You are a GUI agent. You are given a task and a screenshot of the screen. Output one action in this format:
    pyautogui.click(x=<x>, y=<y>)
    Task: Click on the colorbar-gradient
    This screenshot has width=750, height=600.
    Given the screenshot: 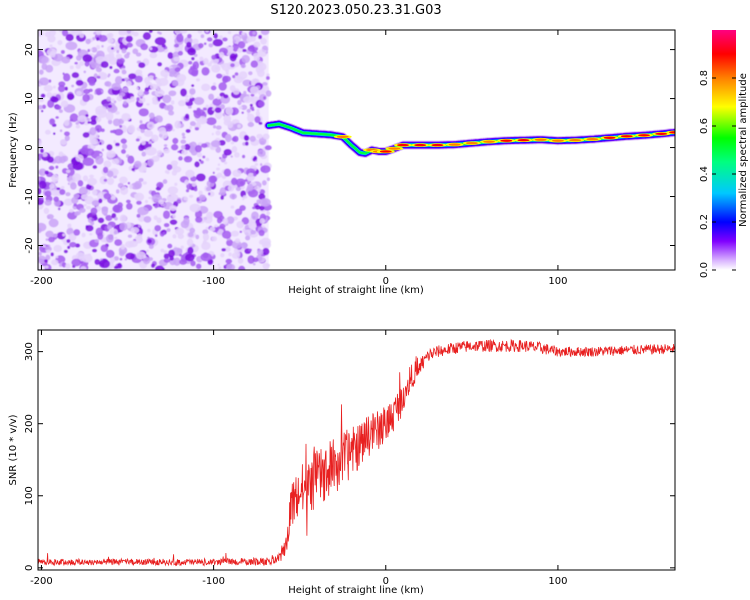 What is the action you would take?
    pyautogui.click(x=724, y=150)
    